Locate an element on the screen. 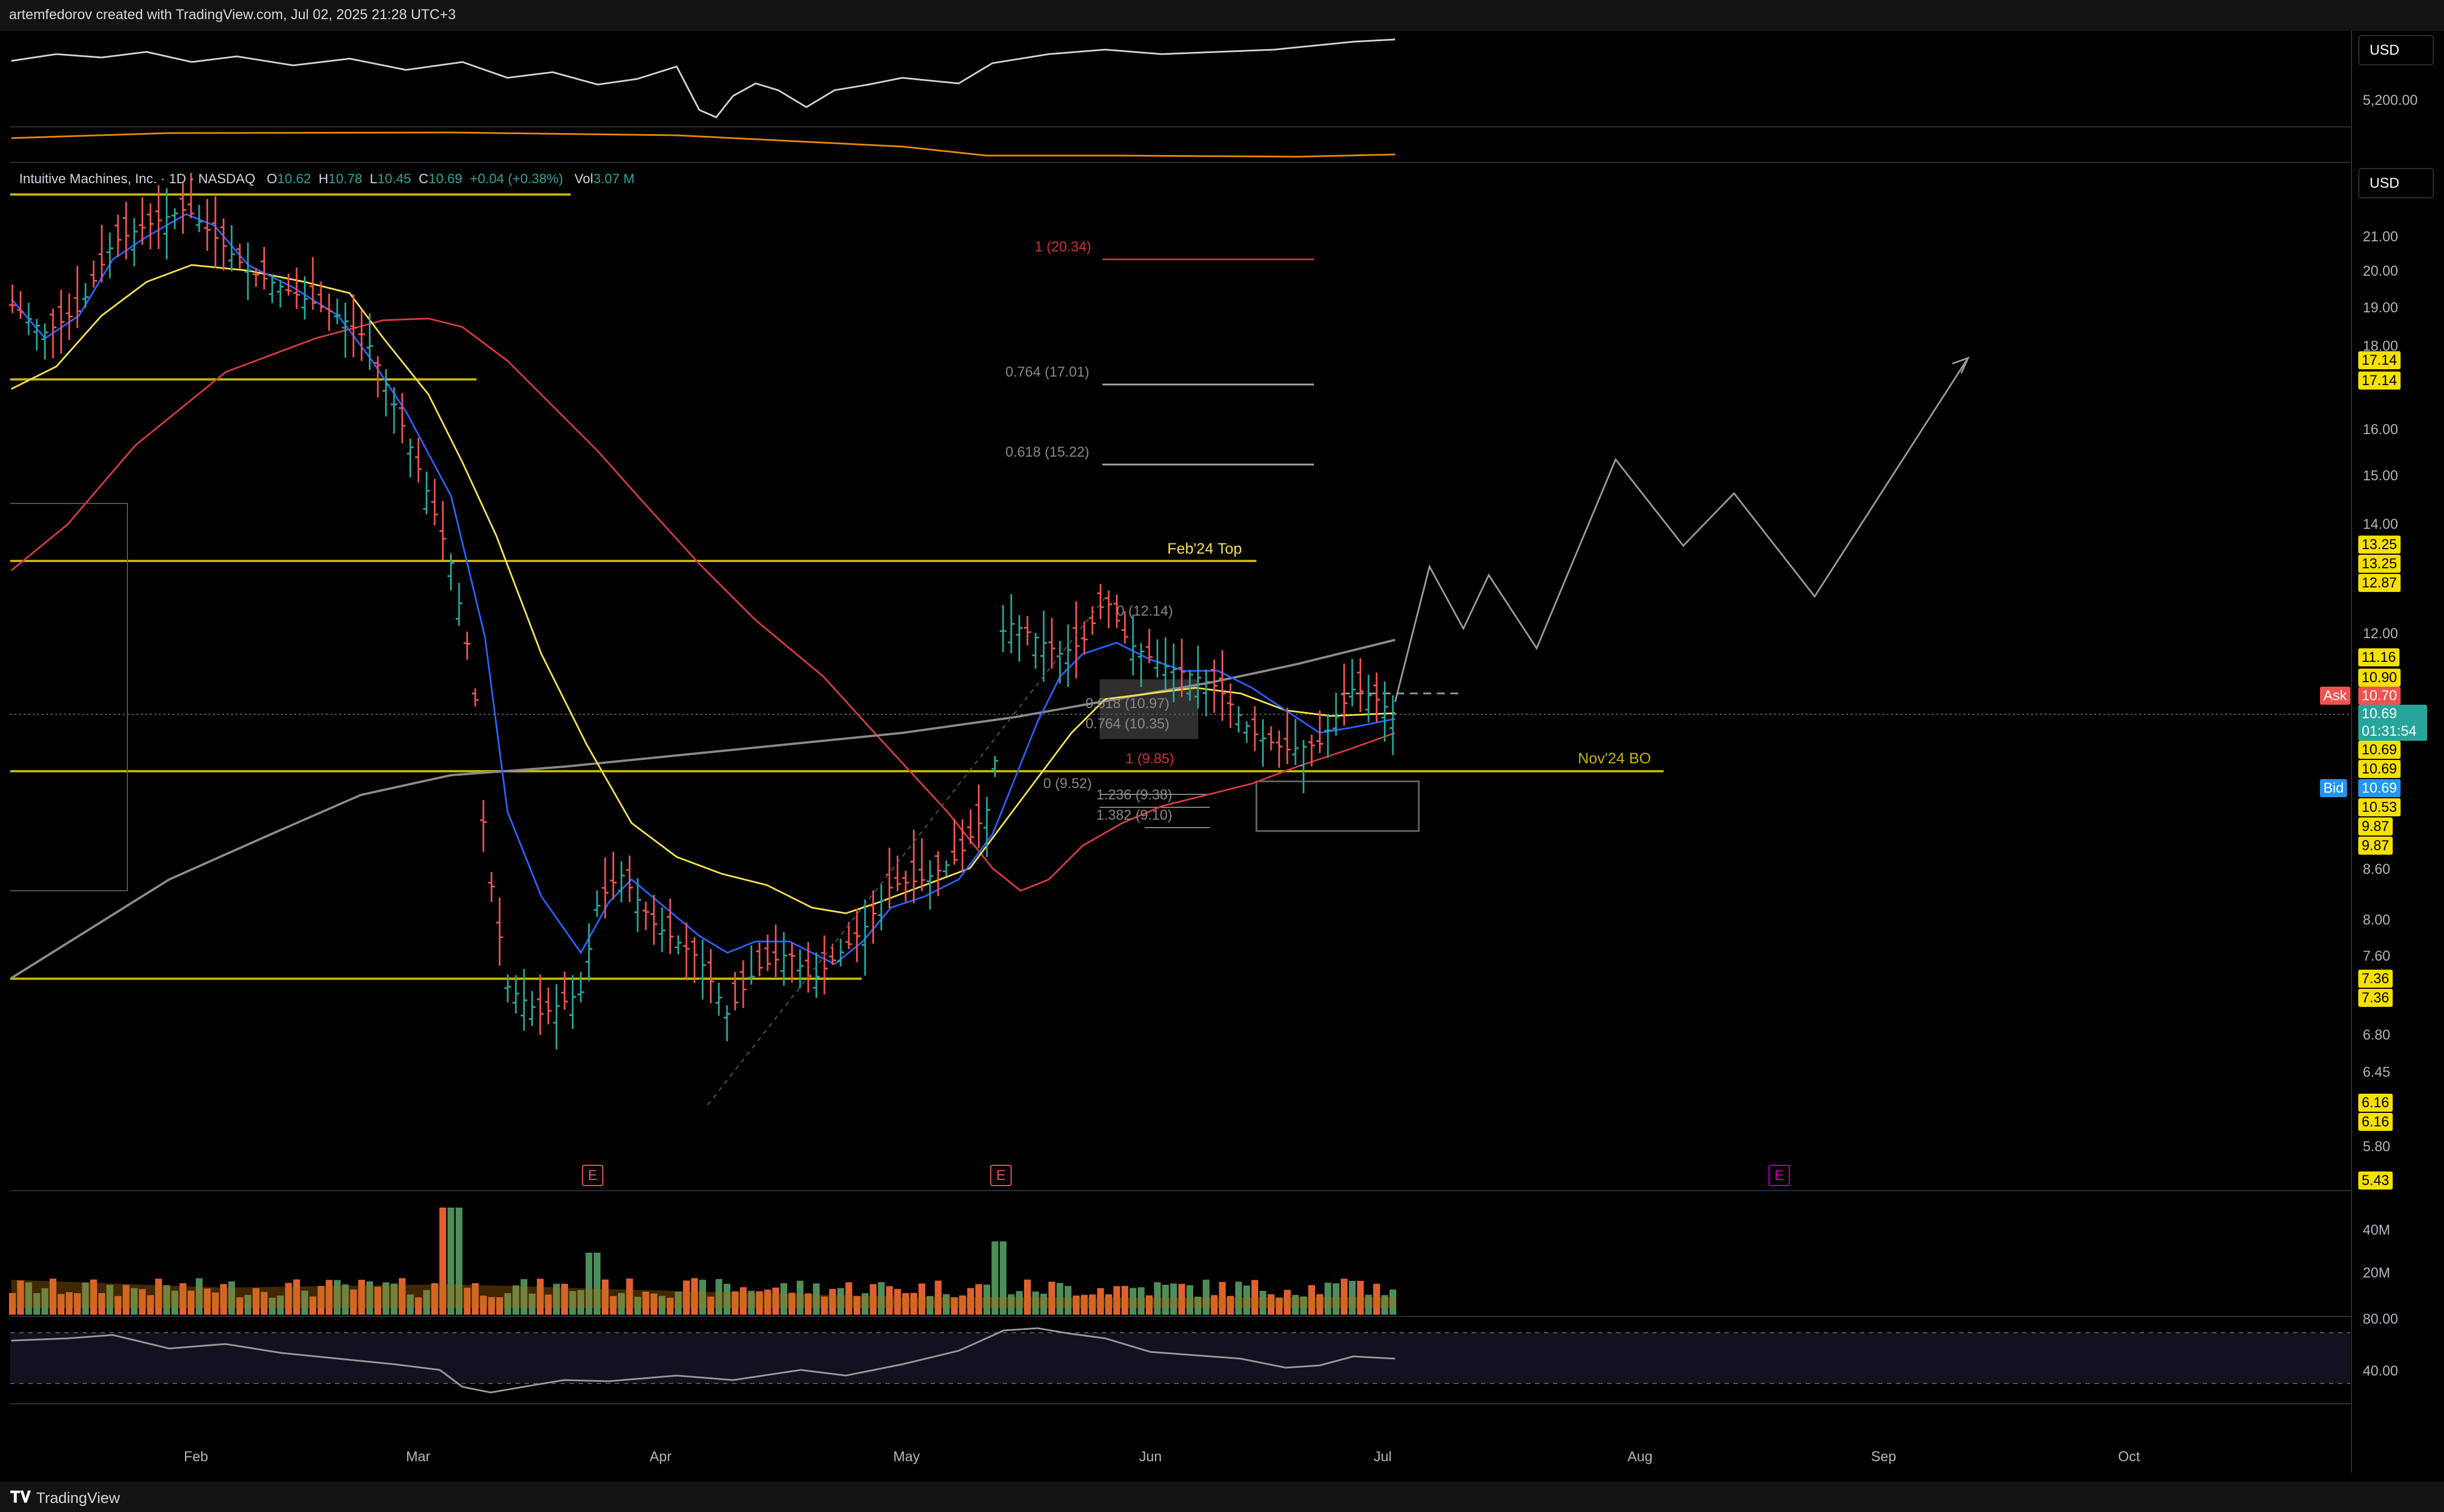 Image resolution: width=2444 pixels, height=1512 pixels. tradingview-logo-icon: 𝐓𝐕 is located at coordinates (20, 1497).